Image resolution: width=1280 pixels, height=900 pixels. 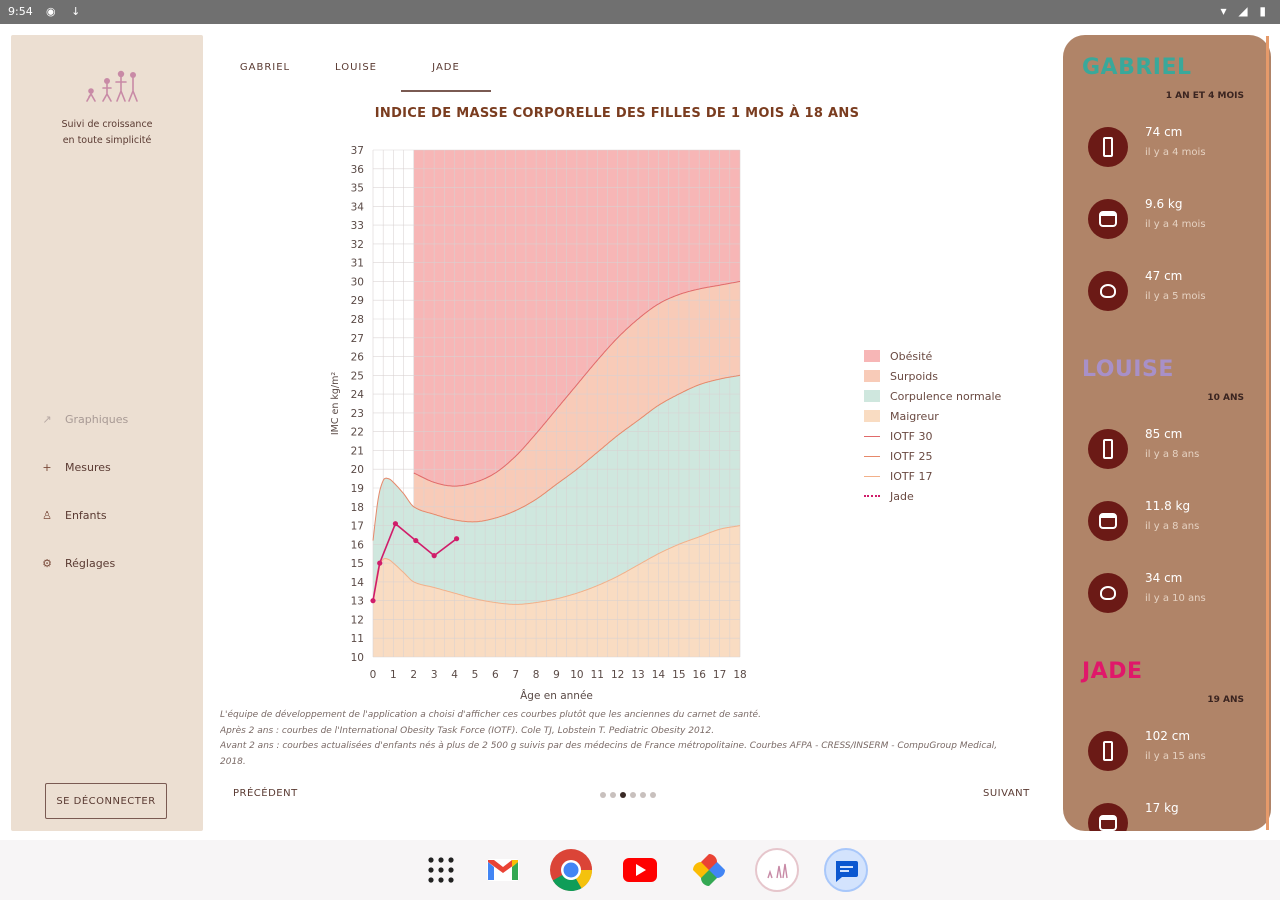 What do you see at coordinates (659, 675) in the screenshot?
I see `x-tick-label: 14` at bounding box center [659, 675].